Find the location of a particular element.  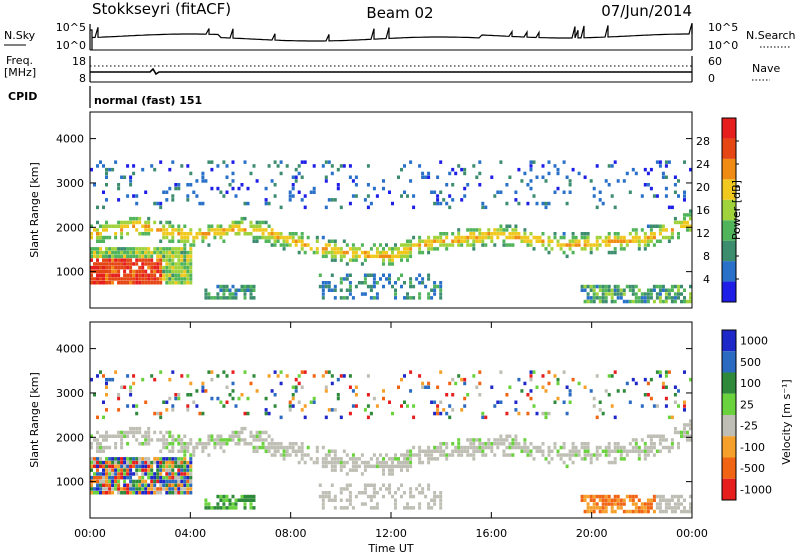

y-tick-label: 3000 is located at coordinates (70, 393).